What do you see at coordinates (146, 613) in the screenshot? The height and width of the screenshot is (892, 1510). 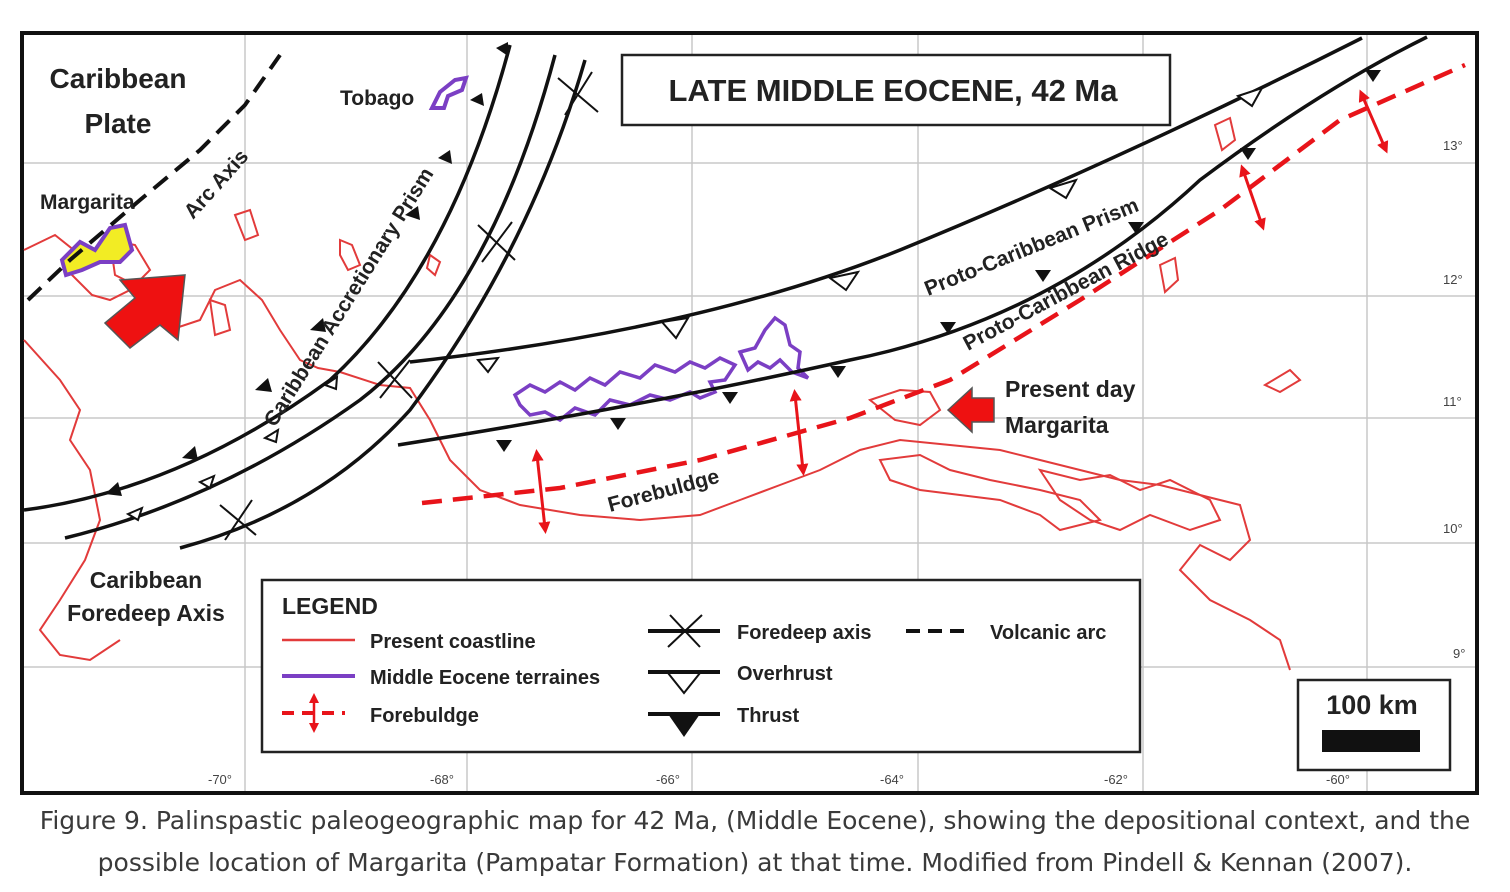 I see `foredeep-label-2: Foredeep Axis` at bounding box center [146, 613].